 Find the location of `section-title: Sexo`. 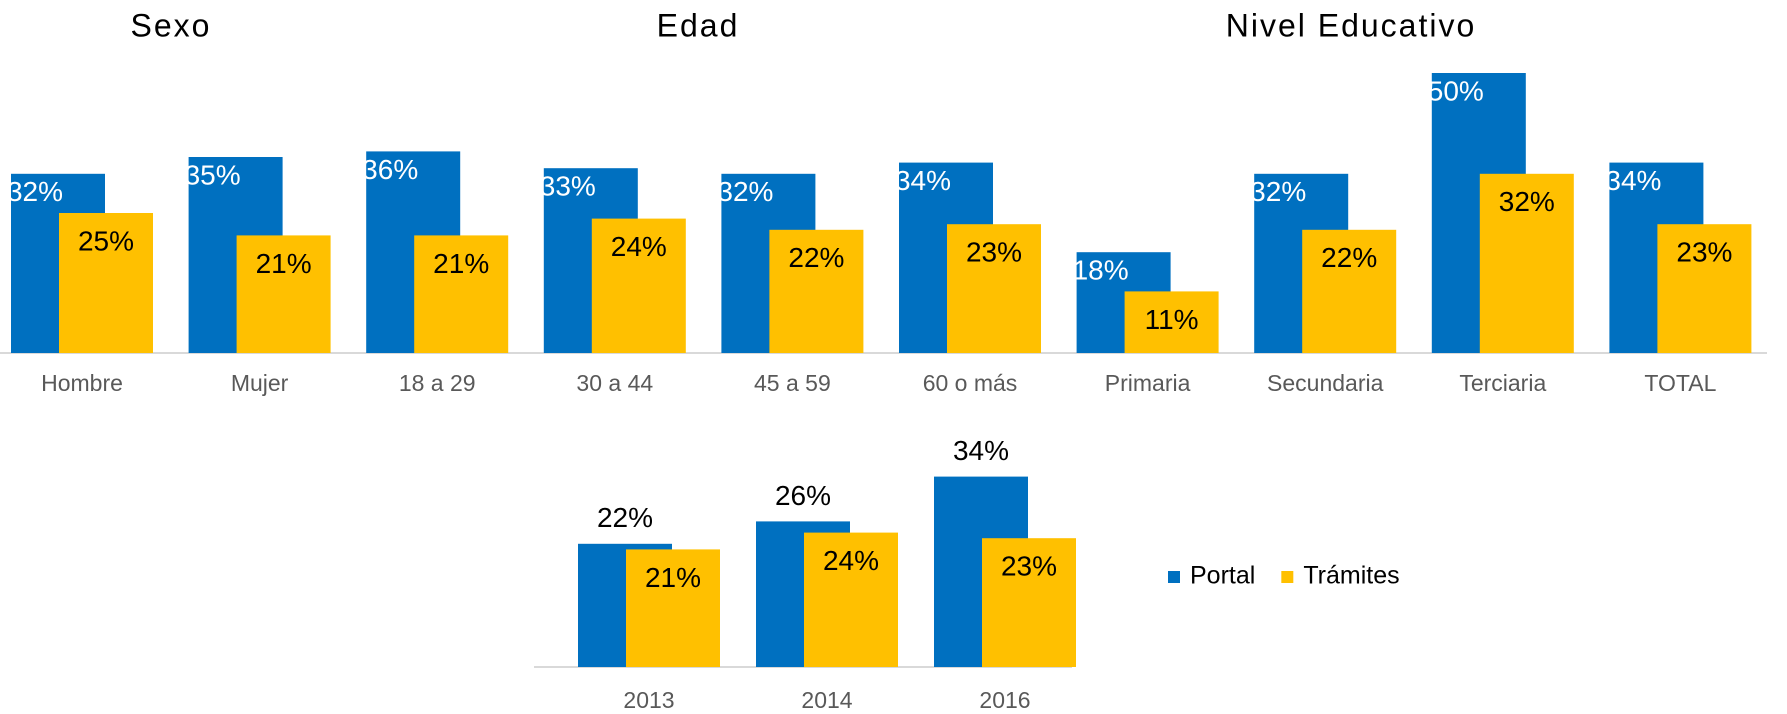

section-title: Sexo is located at coordinates (171, 25).